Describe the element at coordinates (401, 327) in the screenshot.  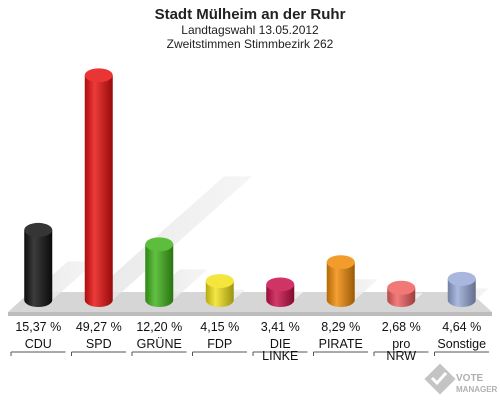
I see `value-label: 2,68 %` at that location.